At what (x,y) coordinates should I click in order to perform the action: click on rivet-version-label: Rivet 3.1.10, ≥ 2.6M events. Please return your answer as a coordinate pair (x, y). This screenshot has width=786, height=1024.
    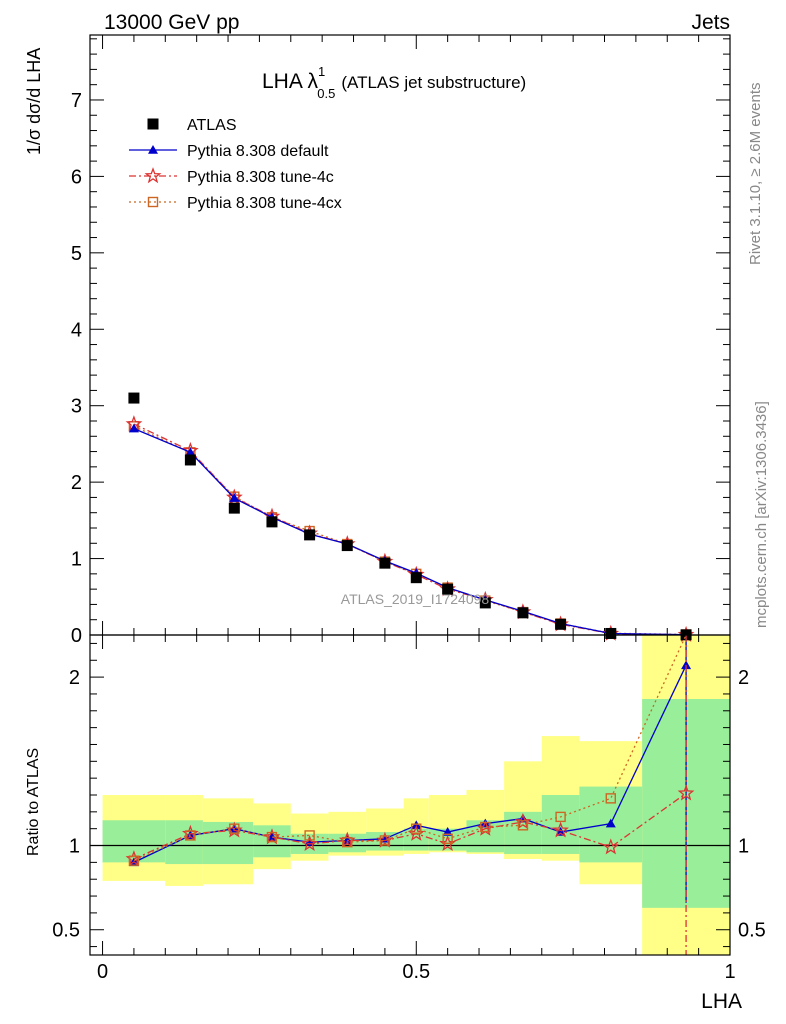
    Looking at the image, I should click on (755, 174).